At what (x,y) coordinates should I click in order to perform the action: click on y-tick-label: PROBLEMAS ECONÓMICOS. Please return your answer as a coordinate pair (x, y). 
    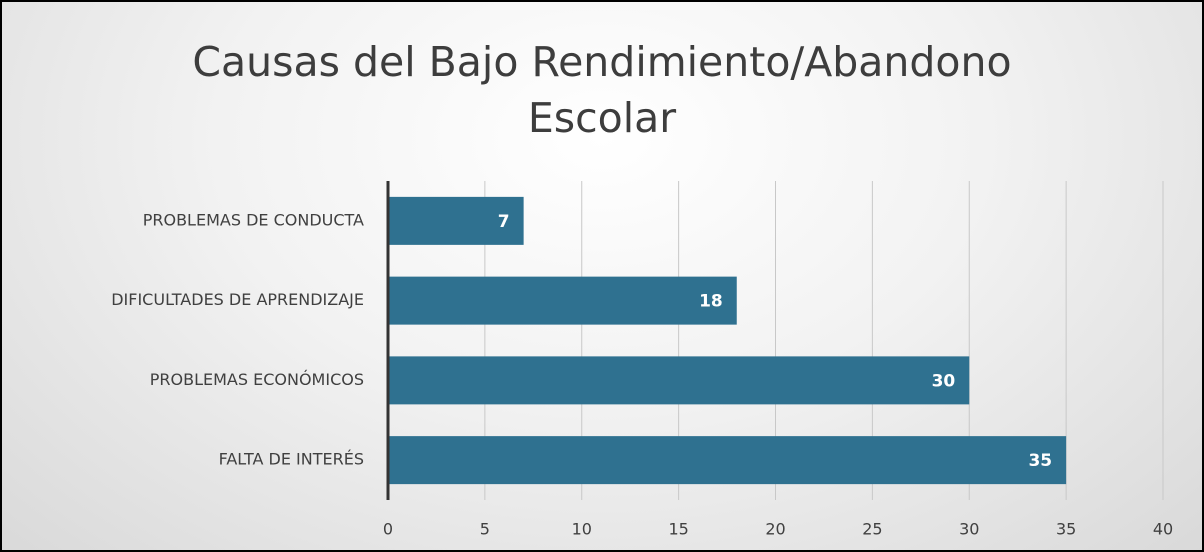
    Looking at the image, I should click on (257, 379).